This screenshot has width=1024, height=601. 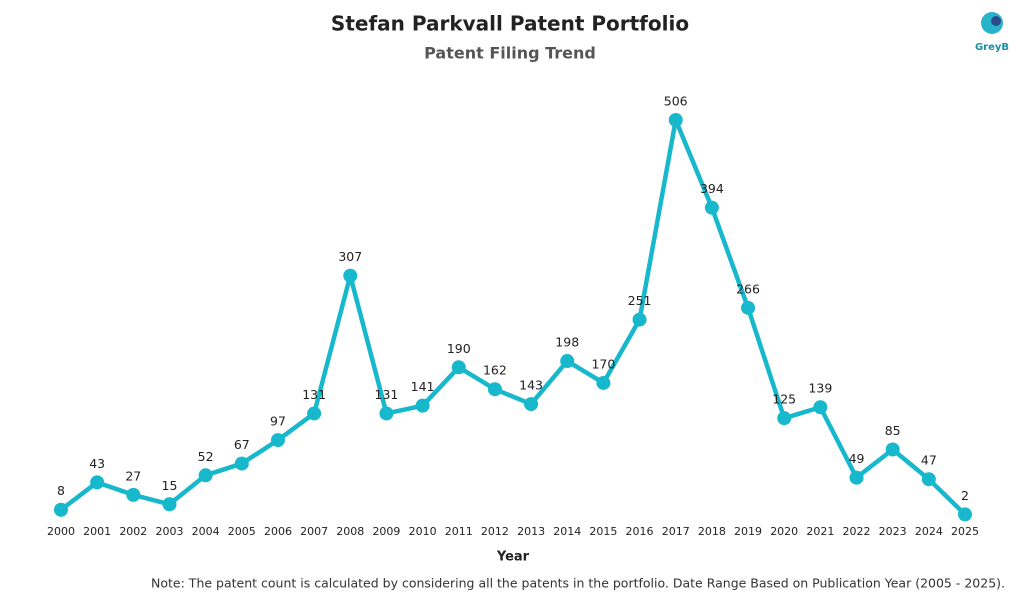 I want to click on x-tick-label: 2004, so click(x=206, y=531).